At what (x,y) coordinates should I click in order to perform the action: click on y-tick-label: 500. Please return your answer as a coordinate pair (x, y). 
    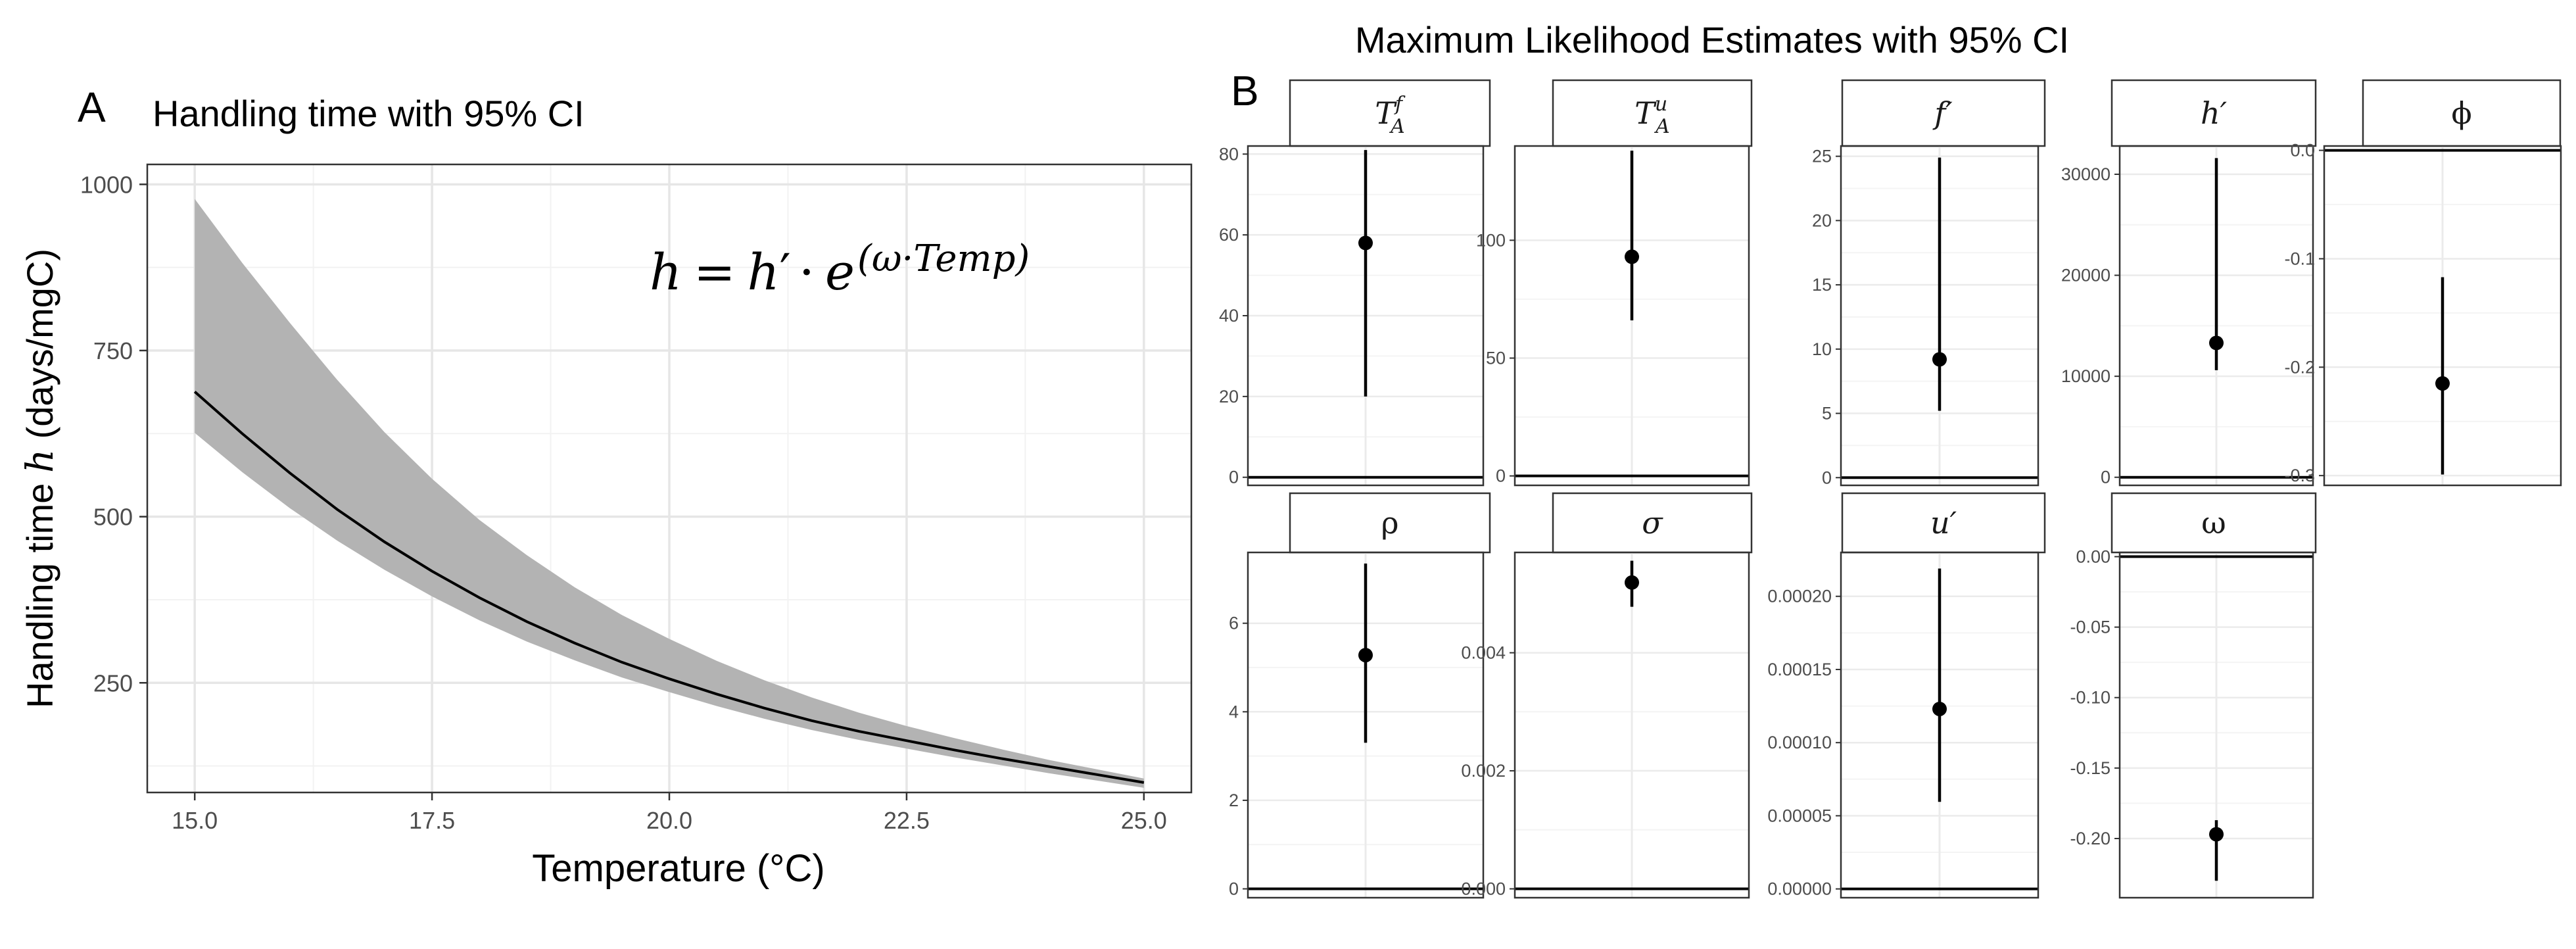
    Looking at the image, I should click on (113, 517).